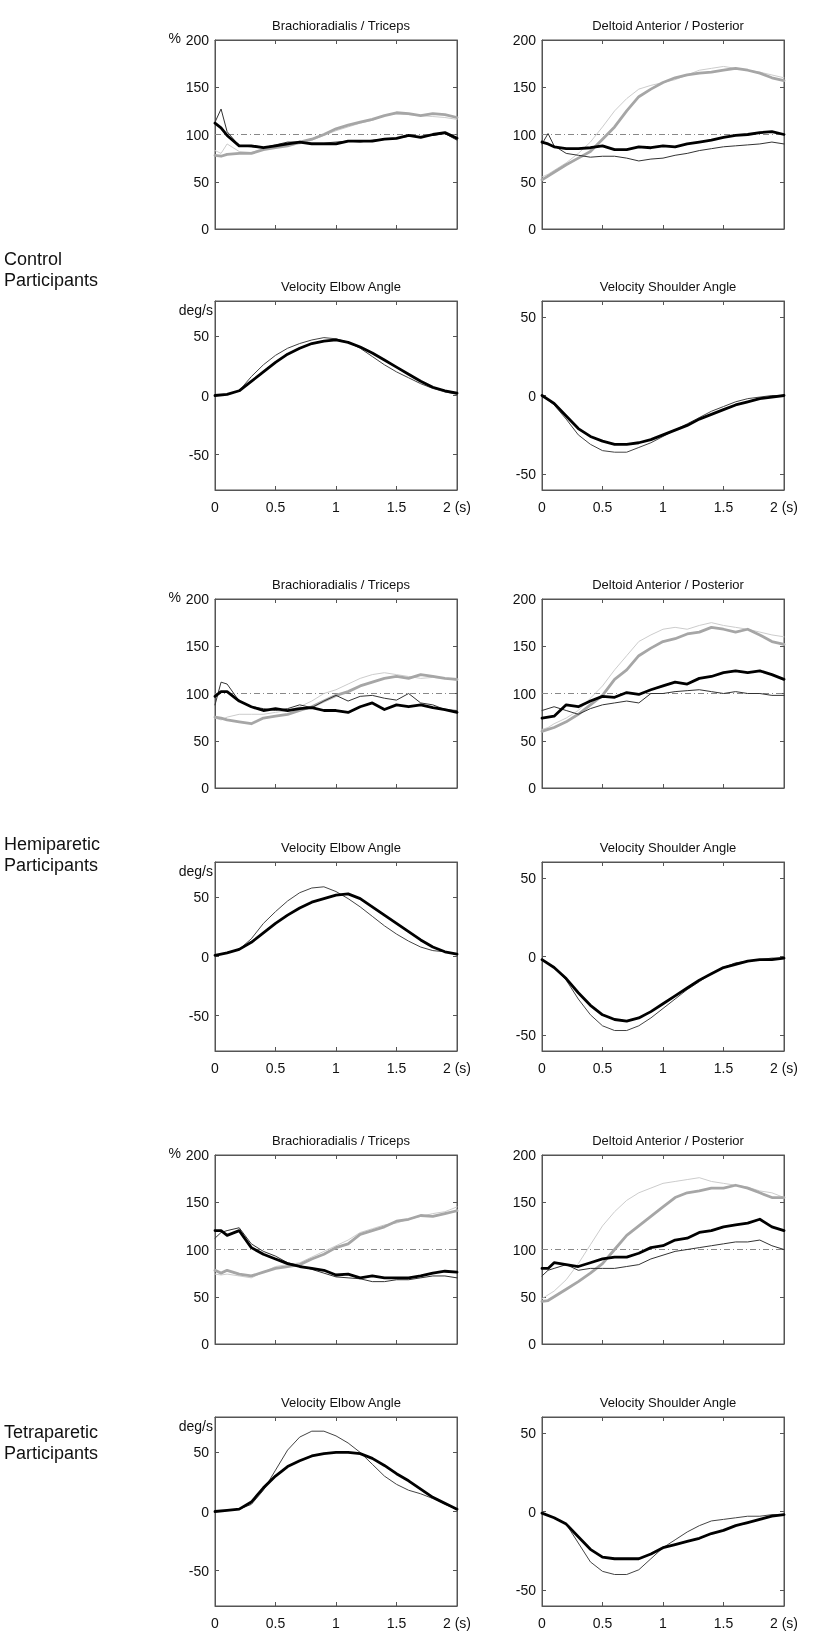 This screenshot has height=1632, width=814. I want to click on text: Hemiparetic Participants, so click(55, 854).